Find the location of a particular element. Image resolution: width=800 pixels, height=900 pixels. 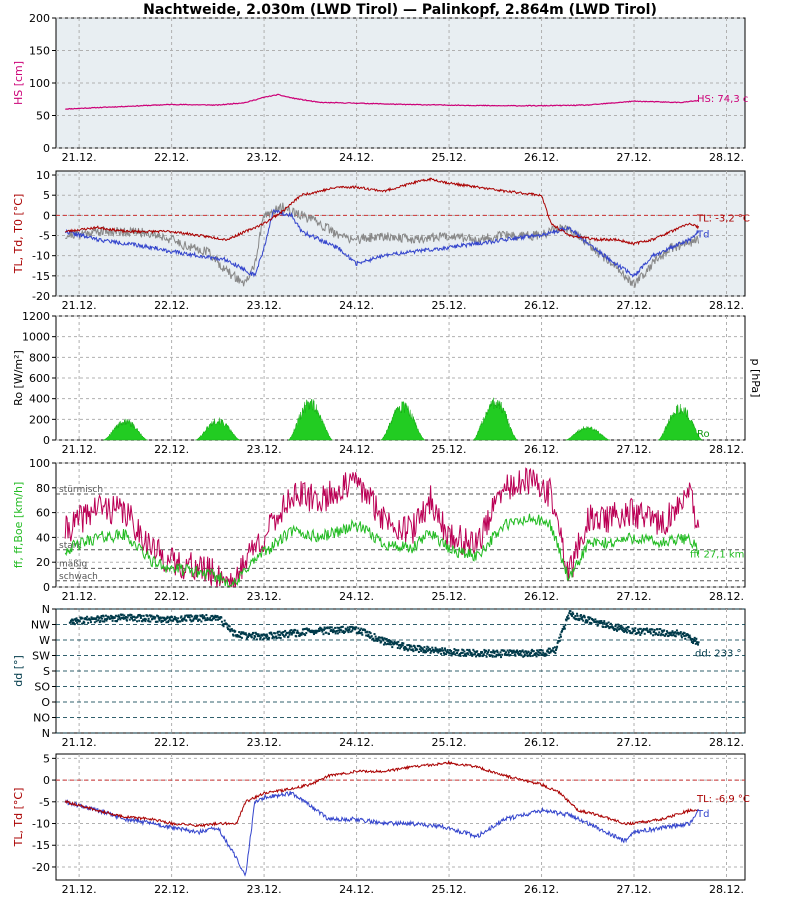

temp2-y-tick-label: -5 is located at coordinates (44, 802).